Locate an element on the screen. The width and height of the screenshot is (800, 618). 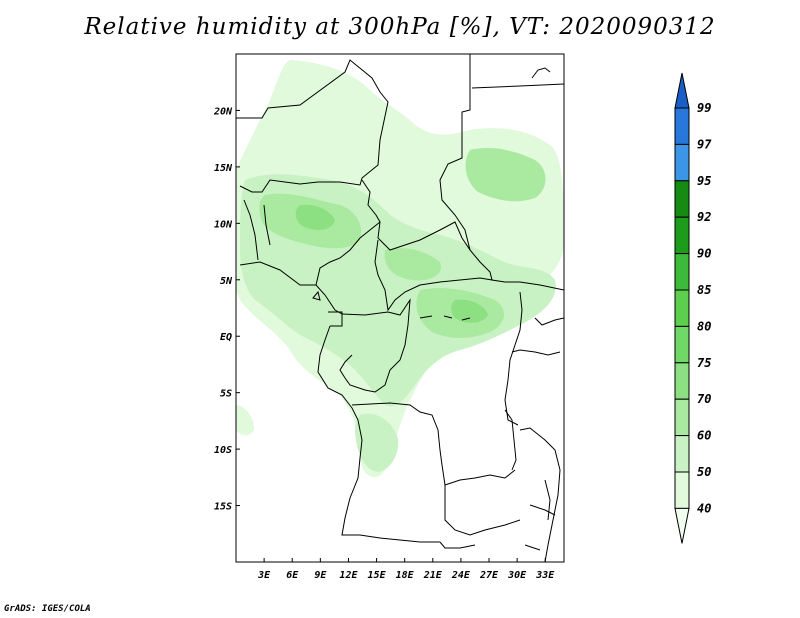
colorbar-label: 85 is located at coordinates (704, 290).